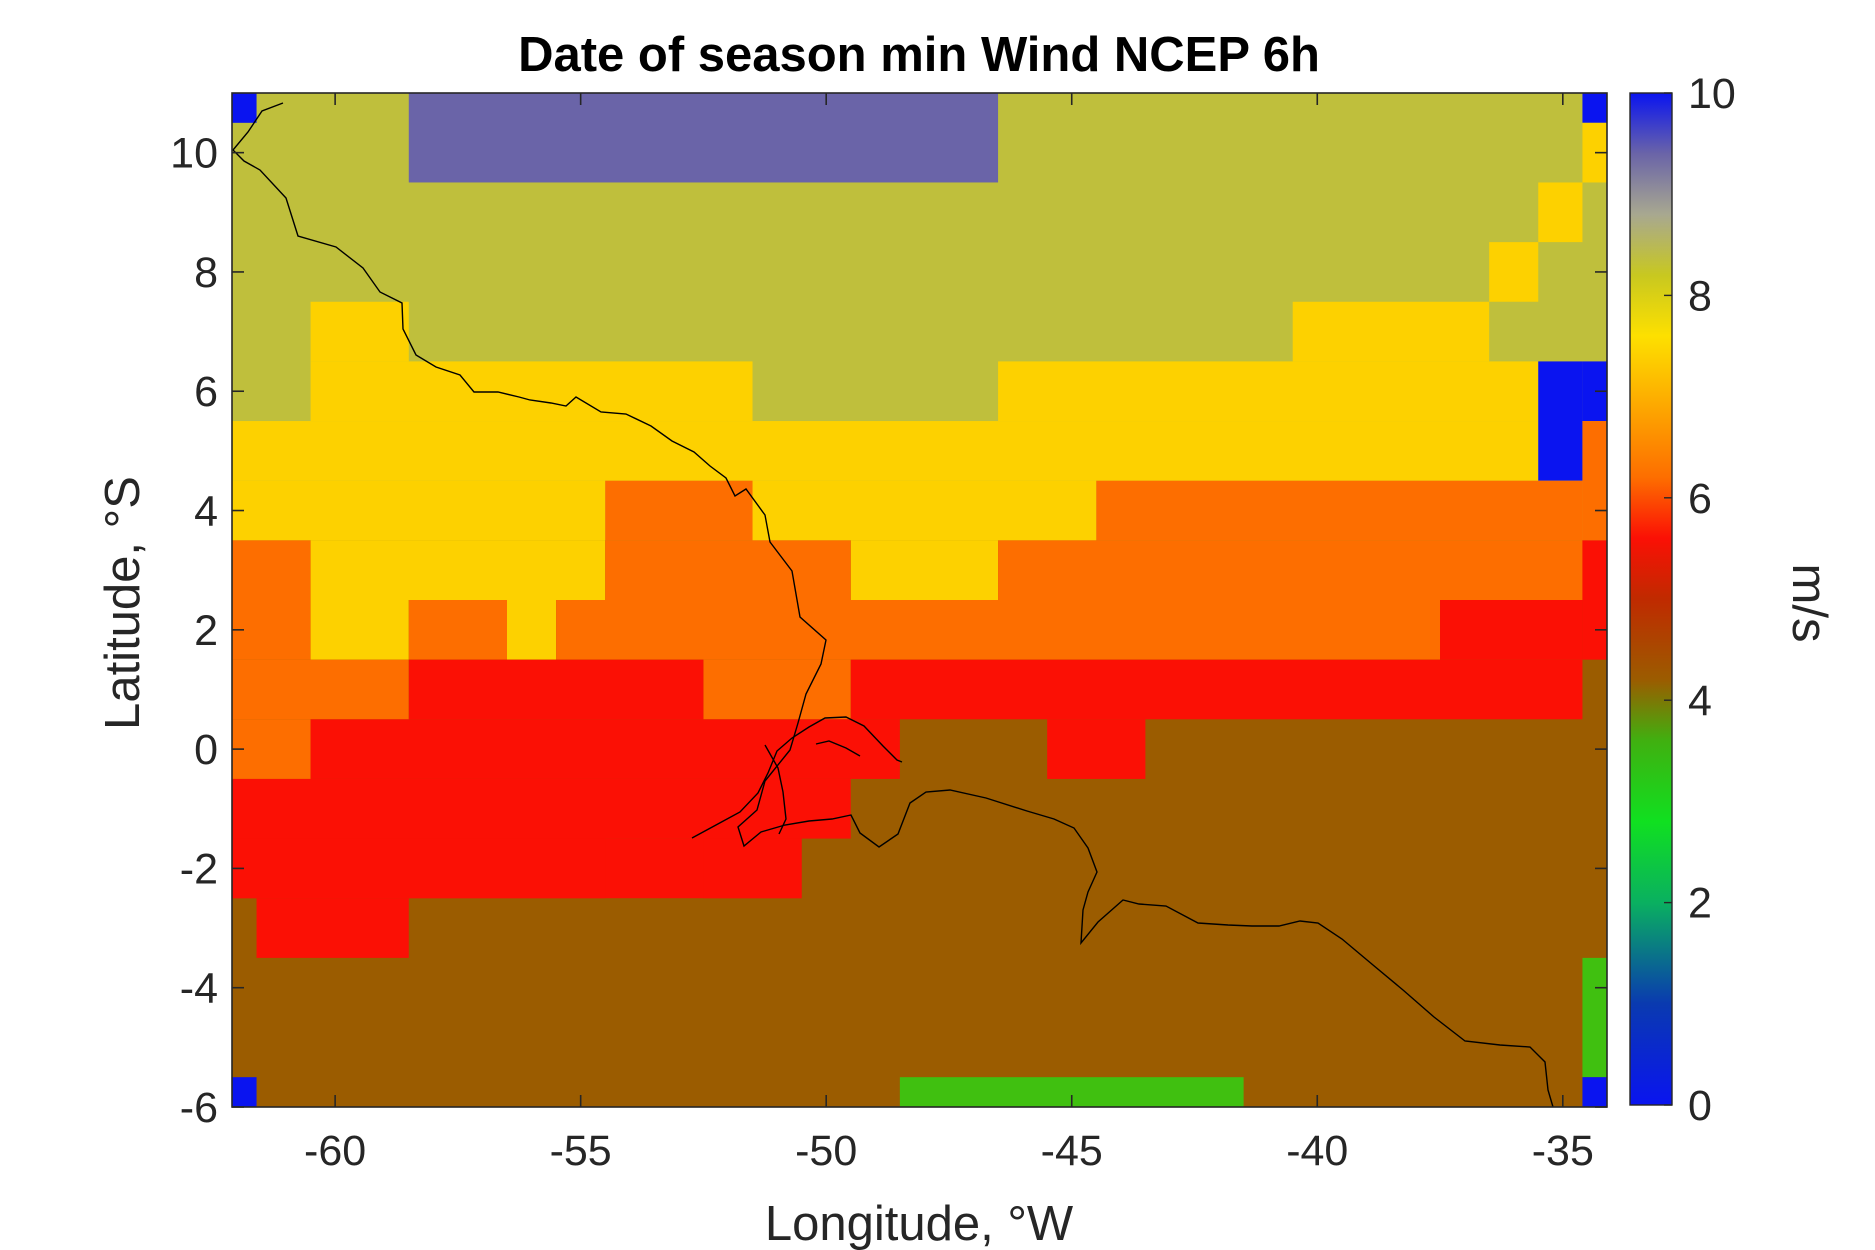 The width and height of the screenshot is (1875, 1250). What do you see at coordinates (1700, 499) in the screenshot?
I see `colorbar-tick-label: 6` at bounding box center [1700, 499].